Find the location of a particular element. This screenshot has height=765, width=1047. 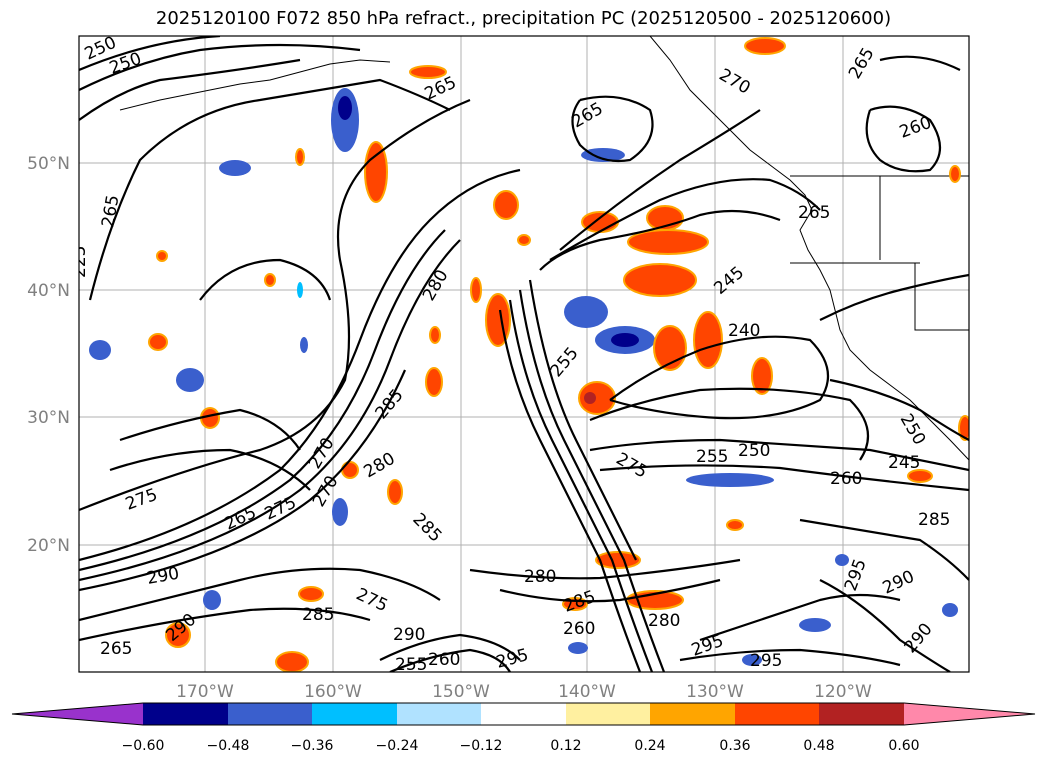

contour-label: 240 is located at coordinates (744, 331).